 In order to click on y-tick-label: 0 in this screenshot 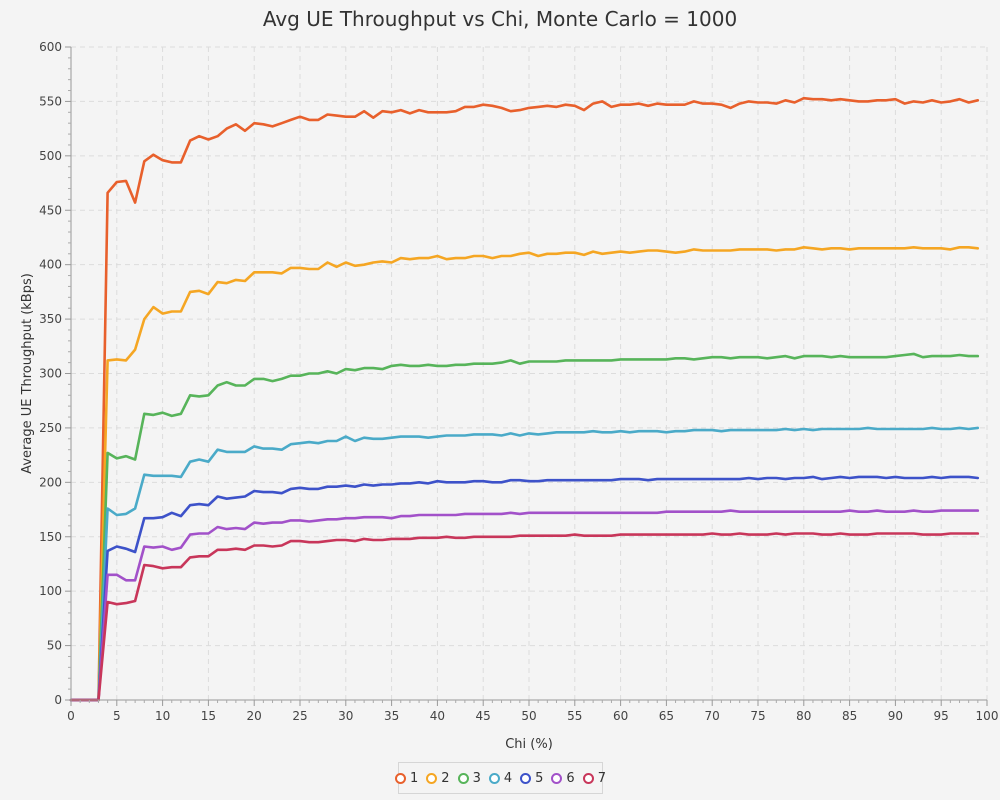, I will do `click(58, 700)`.